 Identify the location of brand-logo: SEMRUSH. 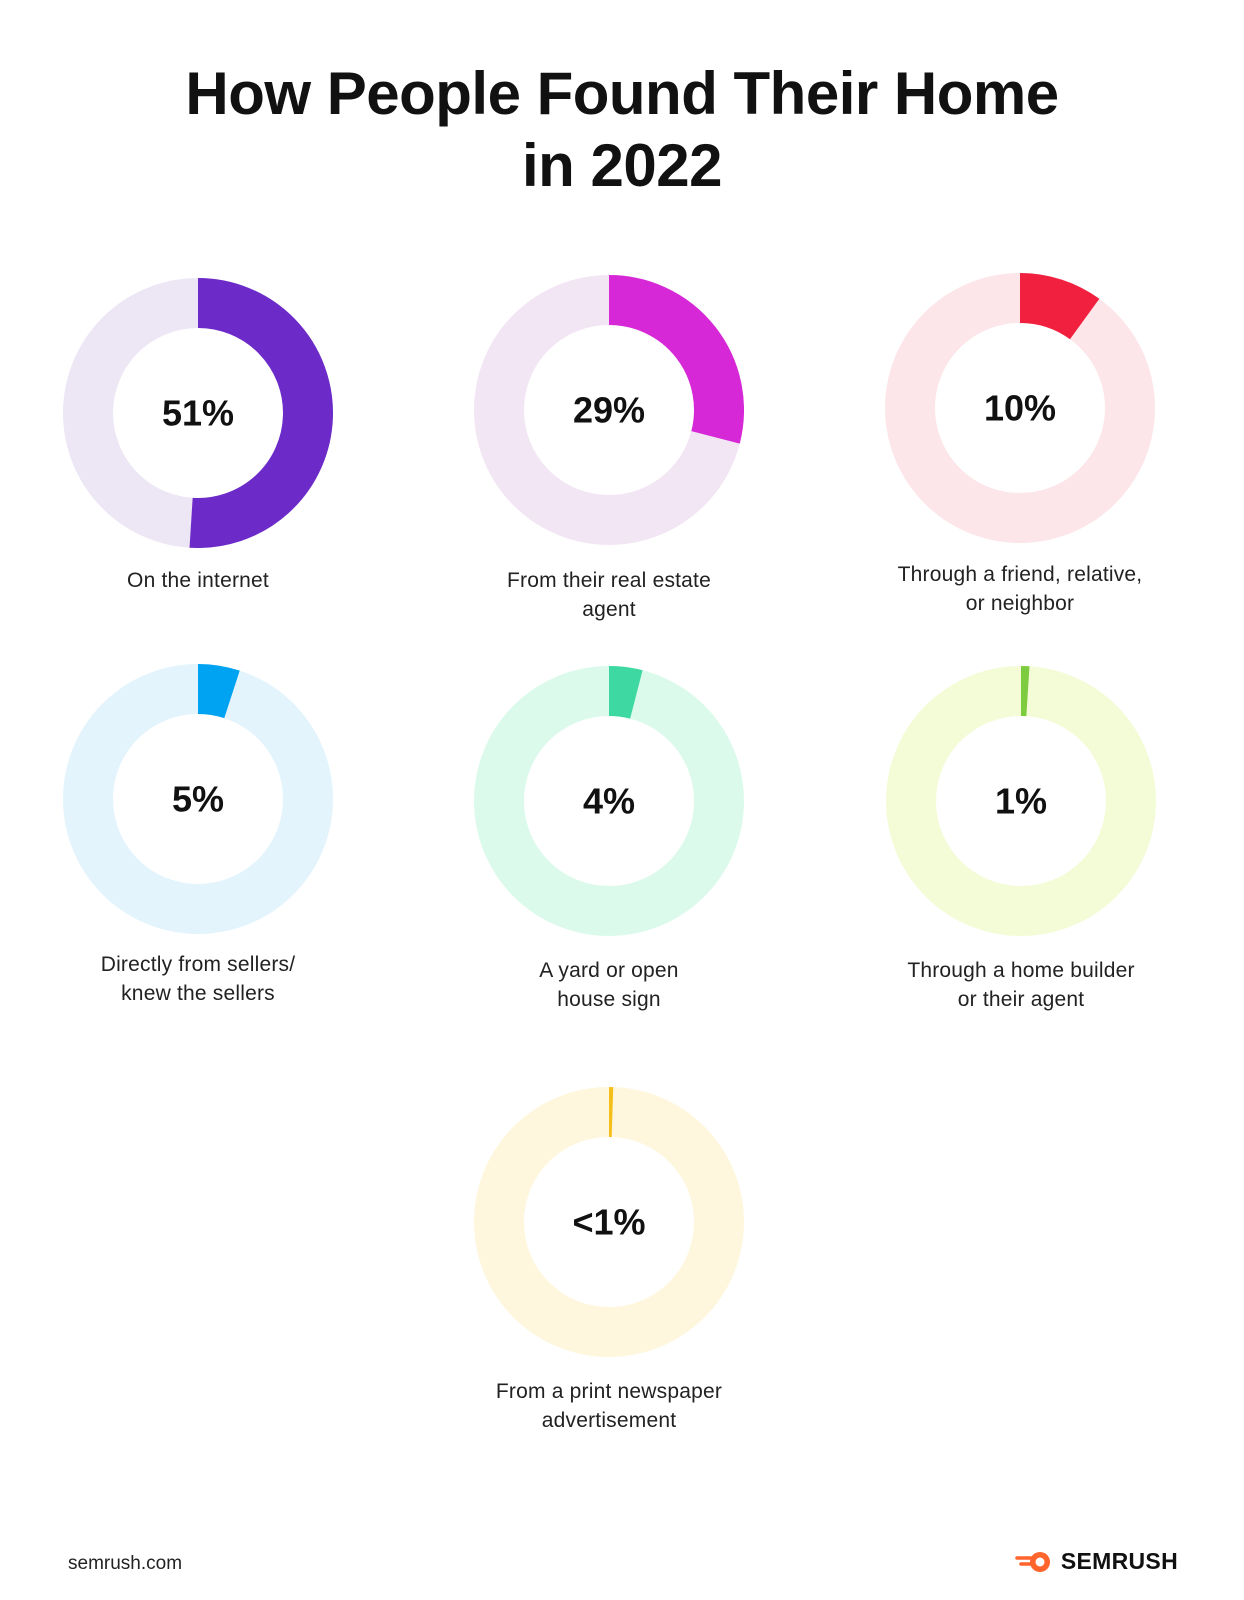
(1096, 1561).